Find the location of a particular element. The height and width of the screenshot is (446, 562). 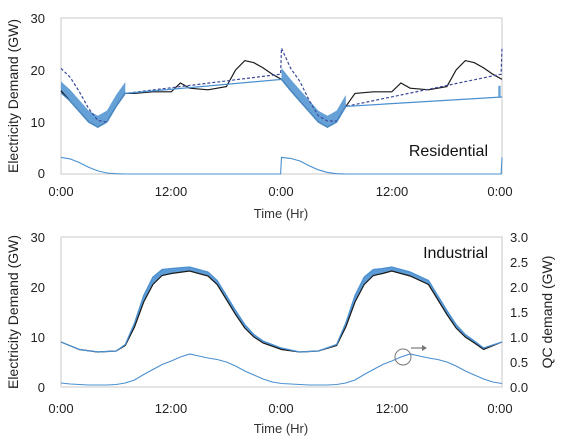

panel-title: Industrial is located at coordinates (455, 253).